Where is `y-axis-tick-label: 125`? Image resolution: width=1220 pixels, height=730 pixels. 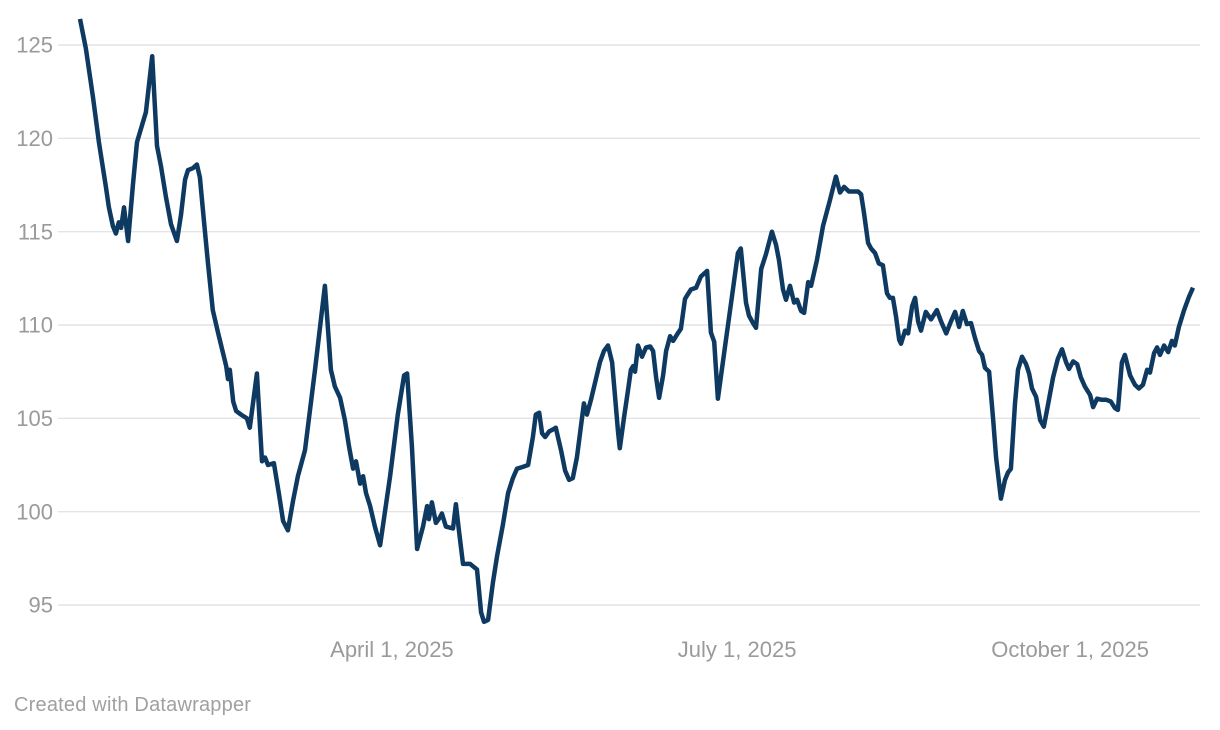 y-axis-tick-label: 125 is located at coordinates (34, 45).